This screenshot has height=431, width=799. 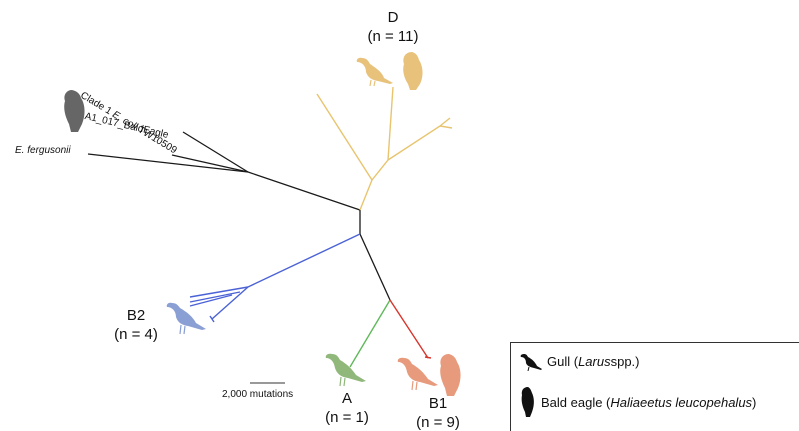 I want to click on clade-a-branch, so click(x=370, y=333).